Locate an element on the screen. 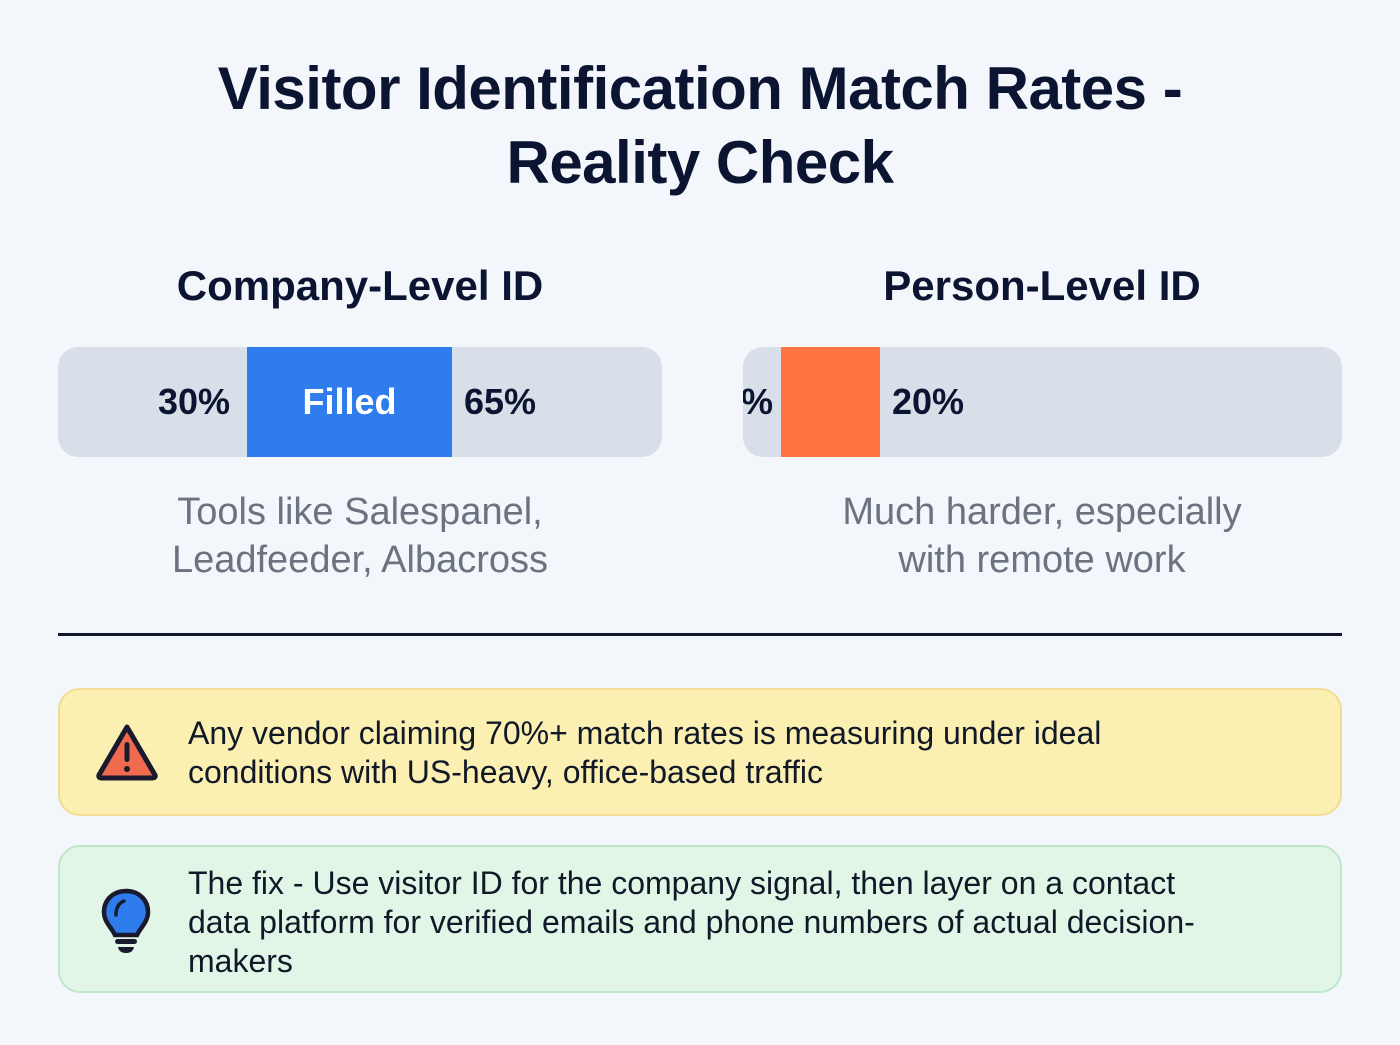  person-range-bar: 5% 20% is located at coordinates (1042, 402).